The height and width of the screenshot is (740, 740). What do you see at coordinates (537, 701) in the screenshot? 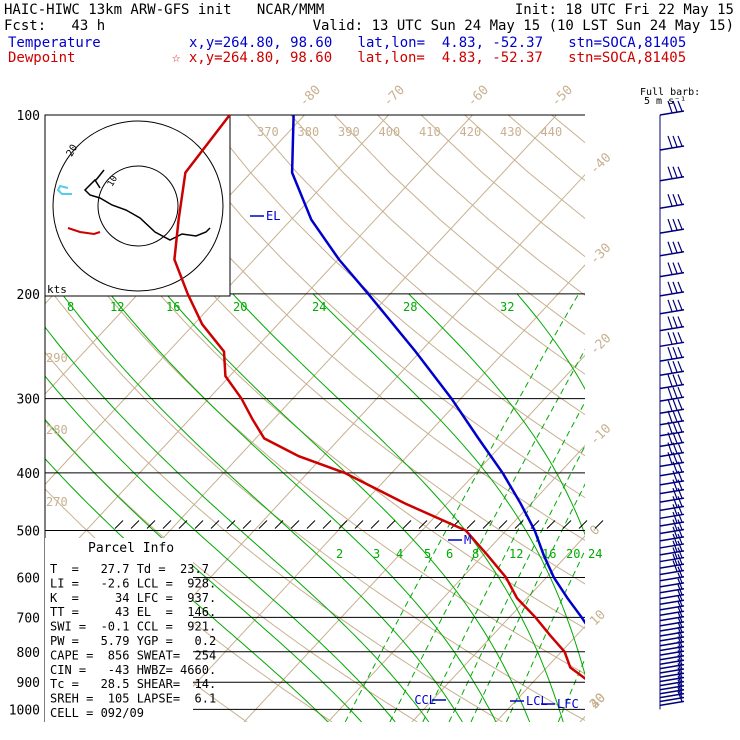
I see `level-label: LCL` at bounding box center [537, 701].